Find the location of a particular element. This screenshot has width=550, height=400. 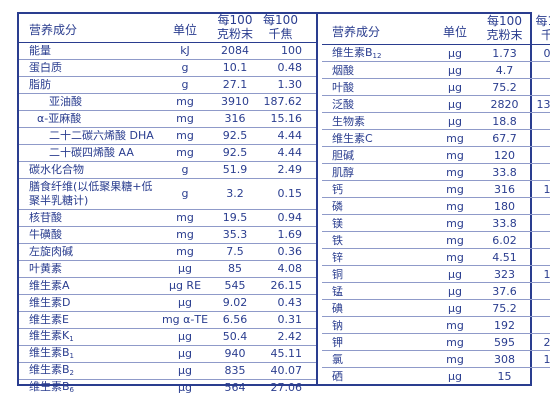

value-per-100g: 35.3 is located at coordinates (235, 235).